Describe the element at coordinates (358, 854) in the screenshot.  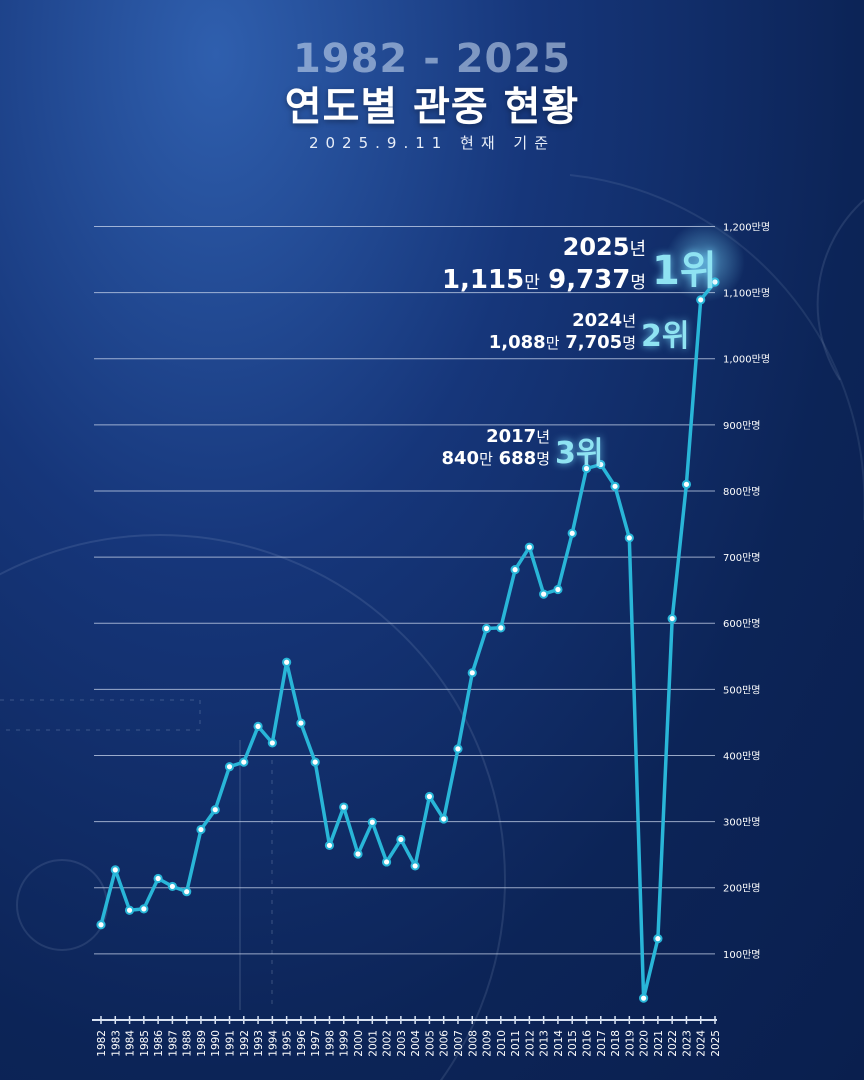
I see `data-point-2000` at that location.